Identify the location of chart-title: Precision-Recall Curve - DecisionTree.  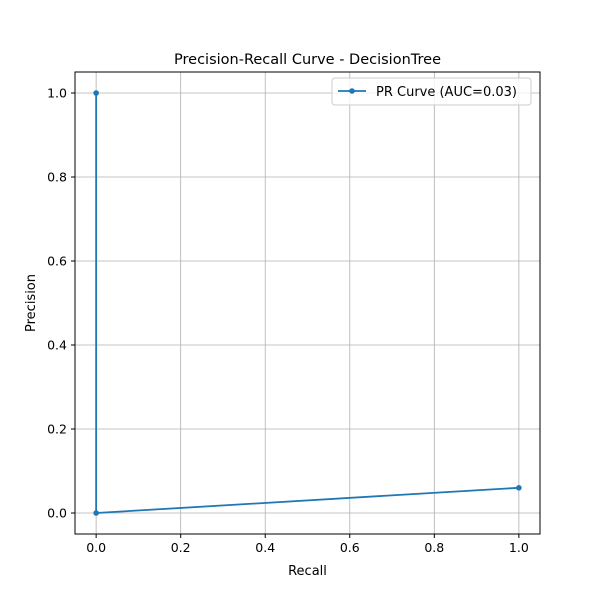
(307, 60).